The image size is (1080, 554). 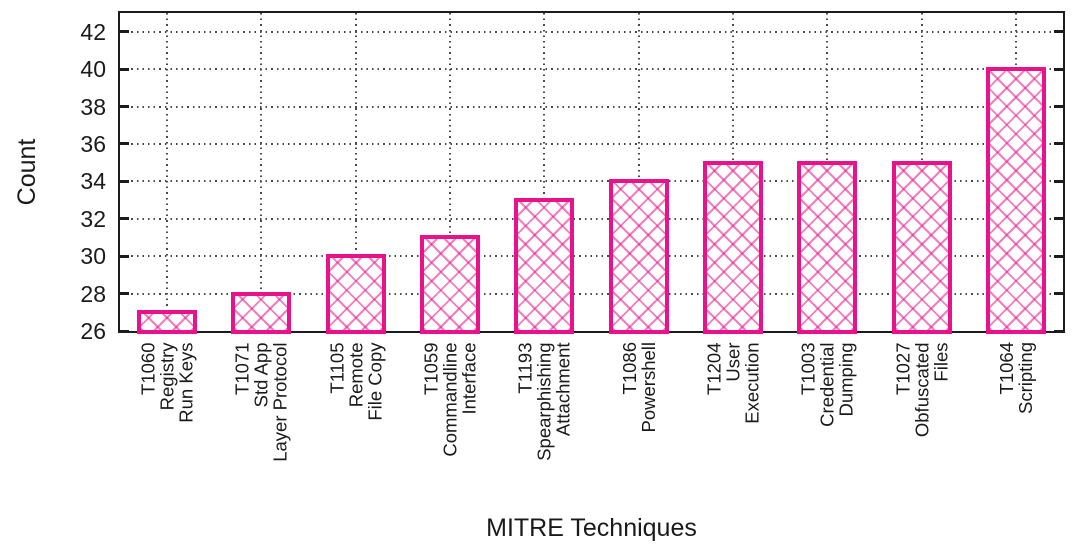 I want to click on x-tick-label-T1060: T1060 Registry Run Keys, so click(x=167, y=382).